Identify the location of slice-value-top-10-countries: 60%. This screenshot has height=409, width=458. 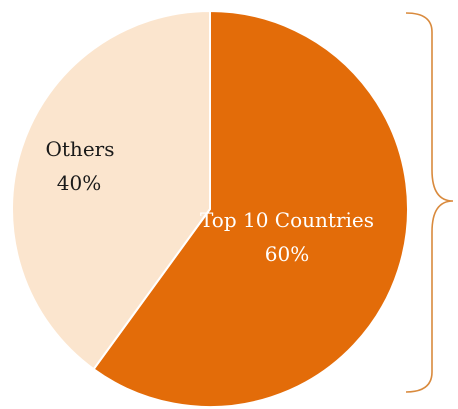
(287, 254).